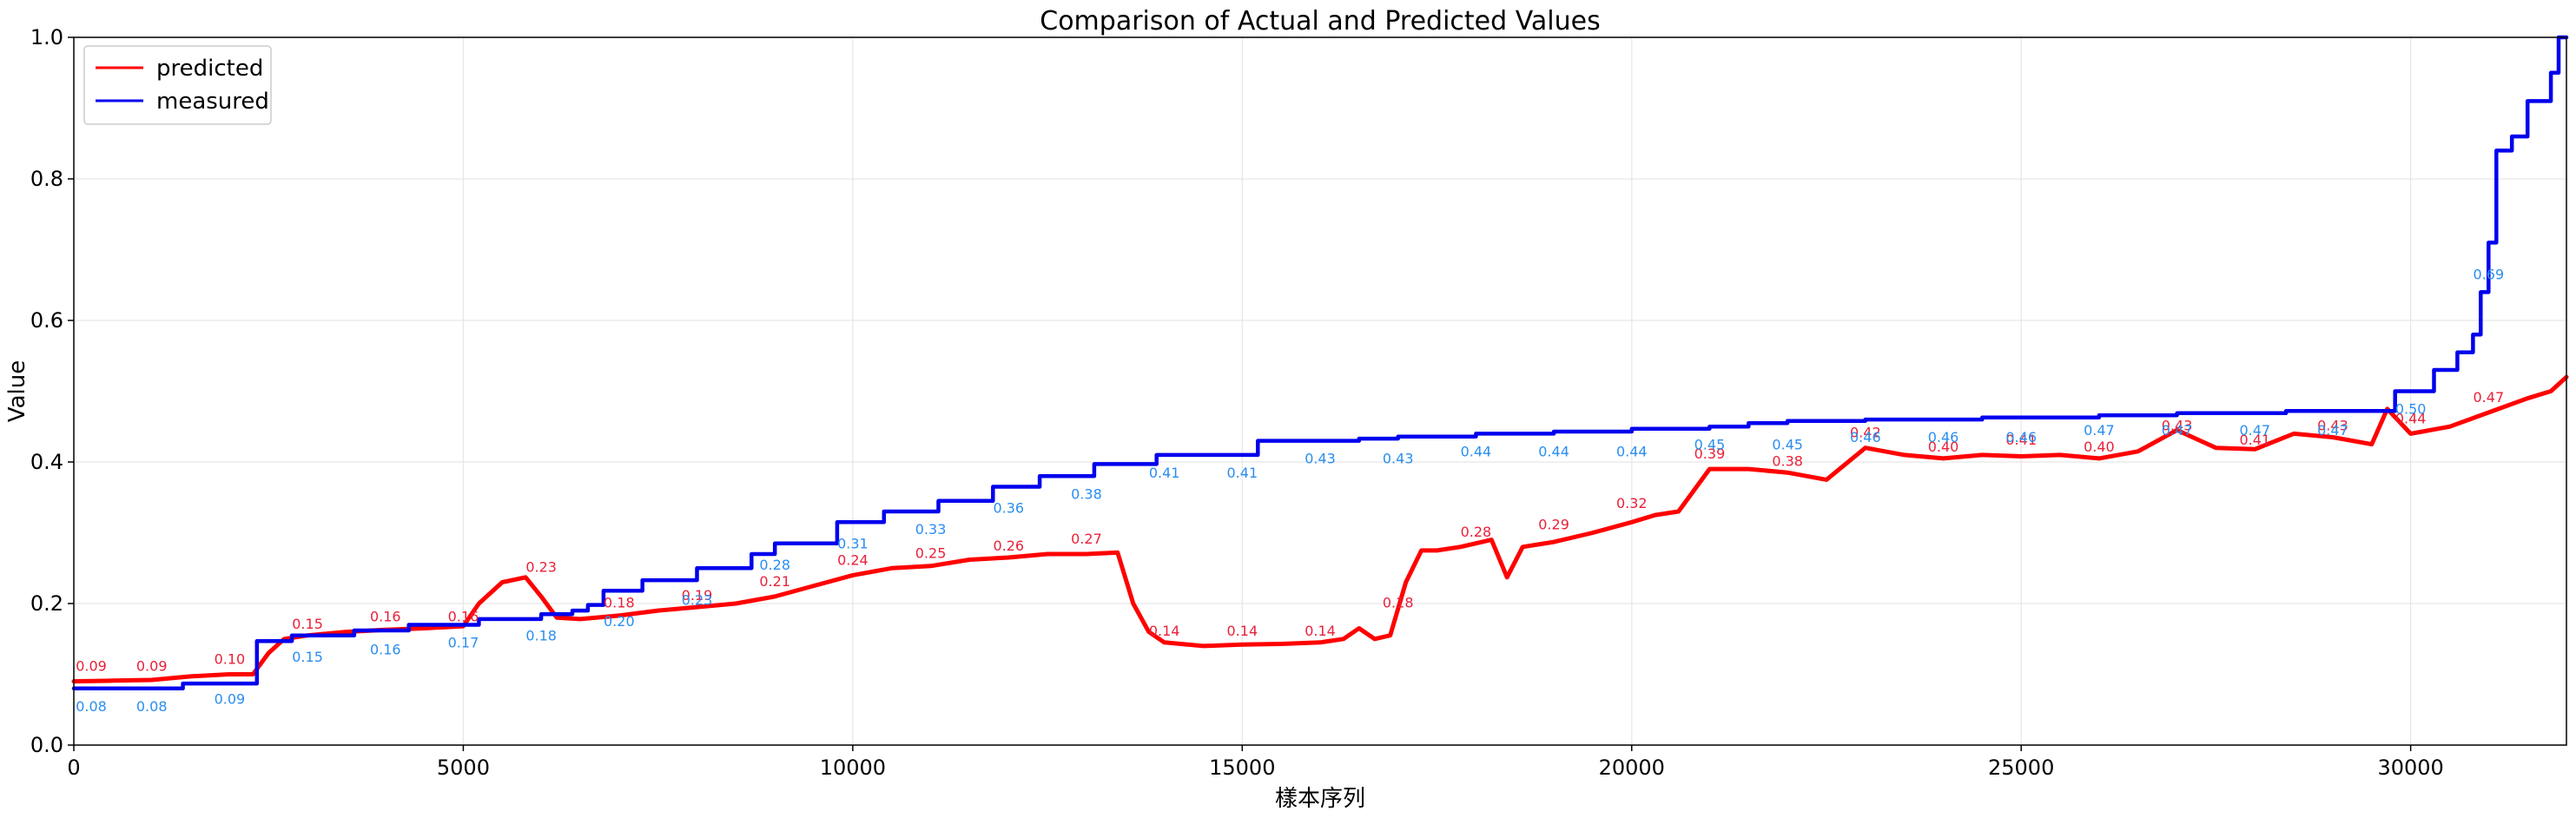 This screenshot has height=838, width=2576. I want to click on data-label-predicted: 0.47, so click(2490, 397).